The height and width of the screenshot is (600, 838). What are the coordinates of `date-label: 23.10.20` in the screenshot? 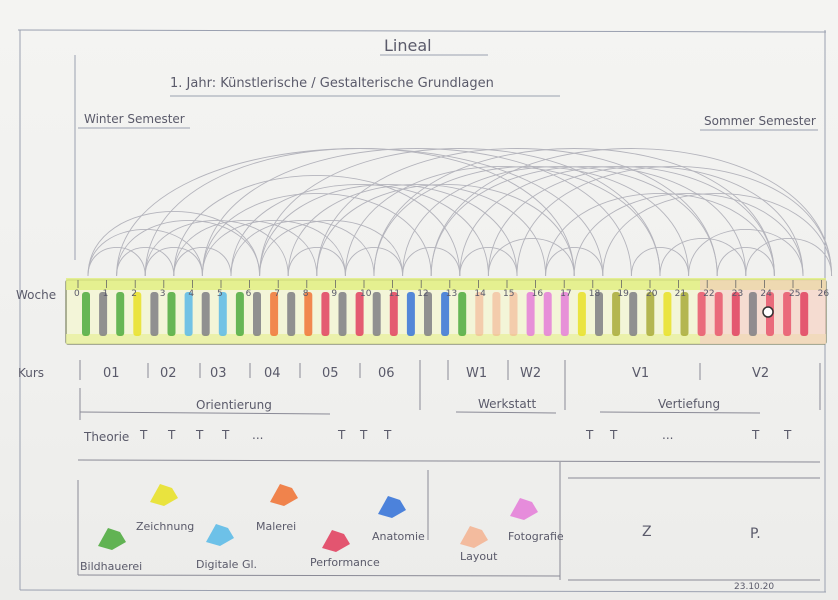 It's located at (754, 587).